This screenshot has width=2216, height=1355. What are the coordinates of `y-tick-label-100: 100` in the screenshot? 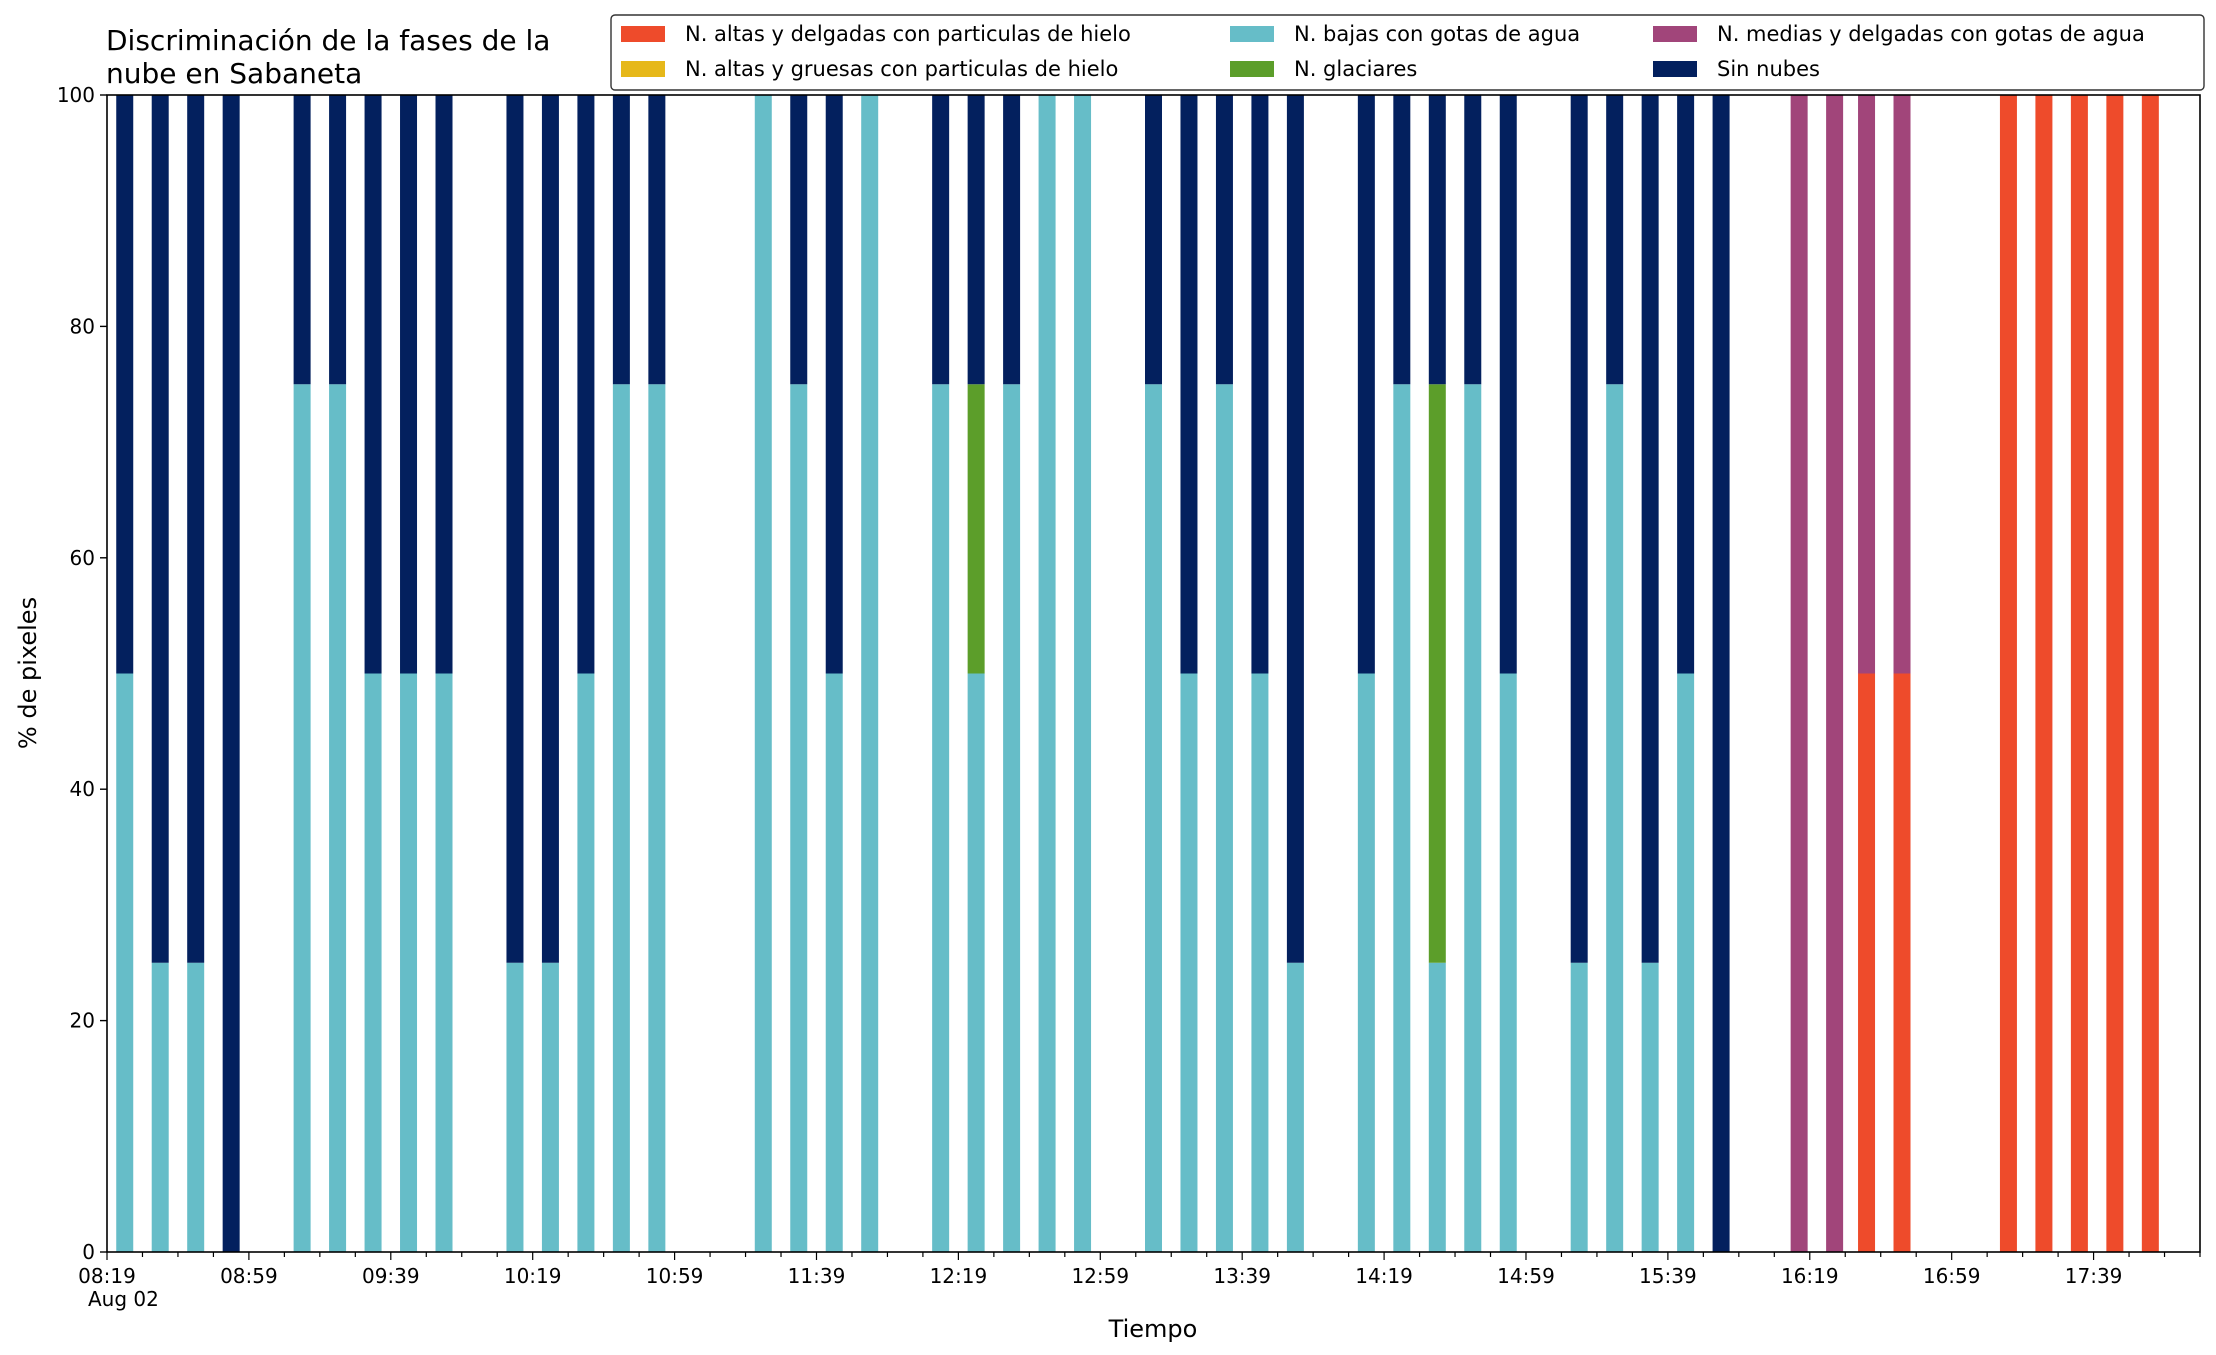 It's located at (76, 95).